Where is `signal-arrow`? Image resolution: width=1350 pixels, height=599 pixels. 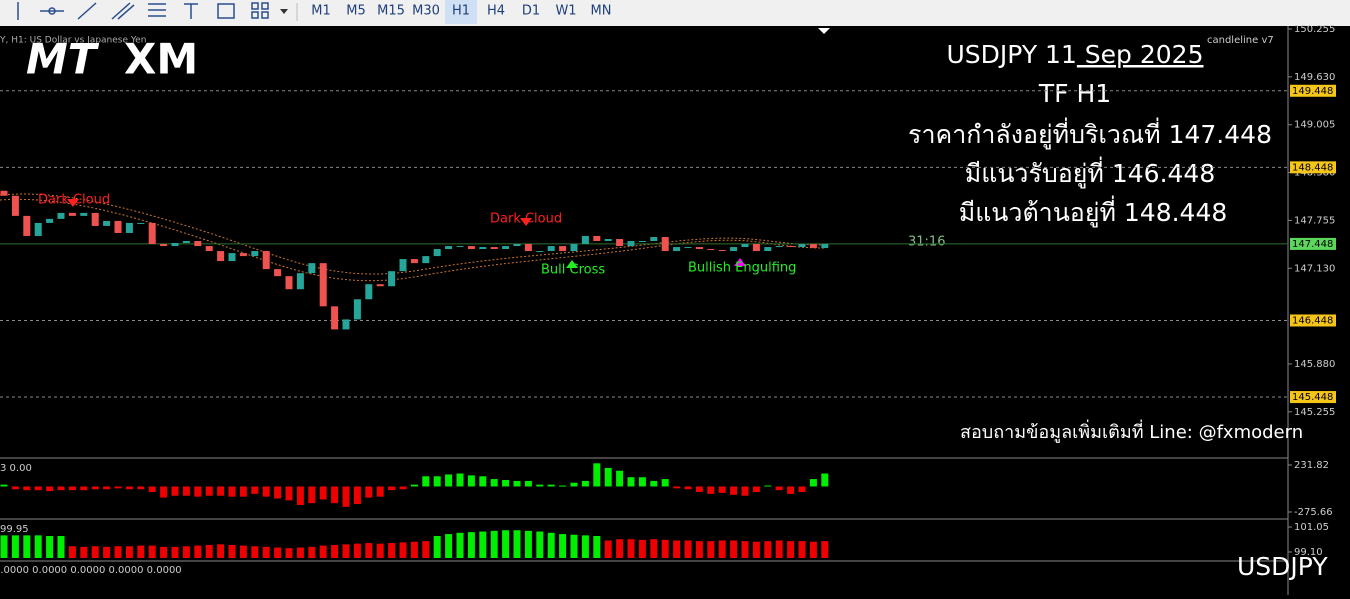
signal-arrow is located at coordinates (526, 222).